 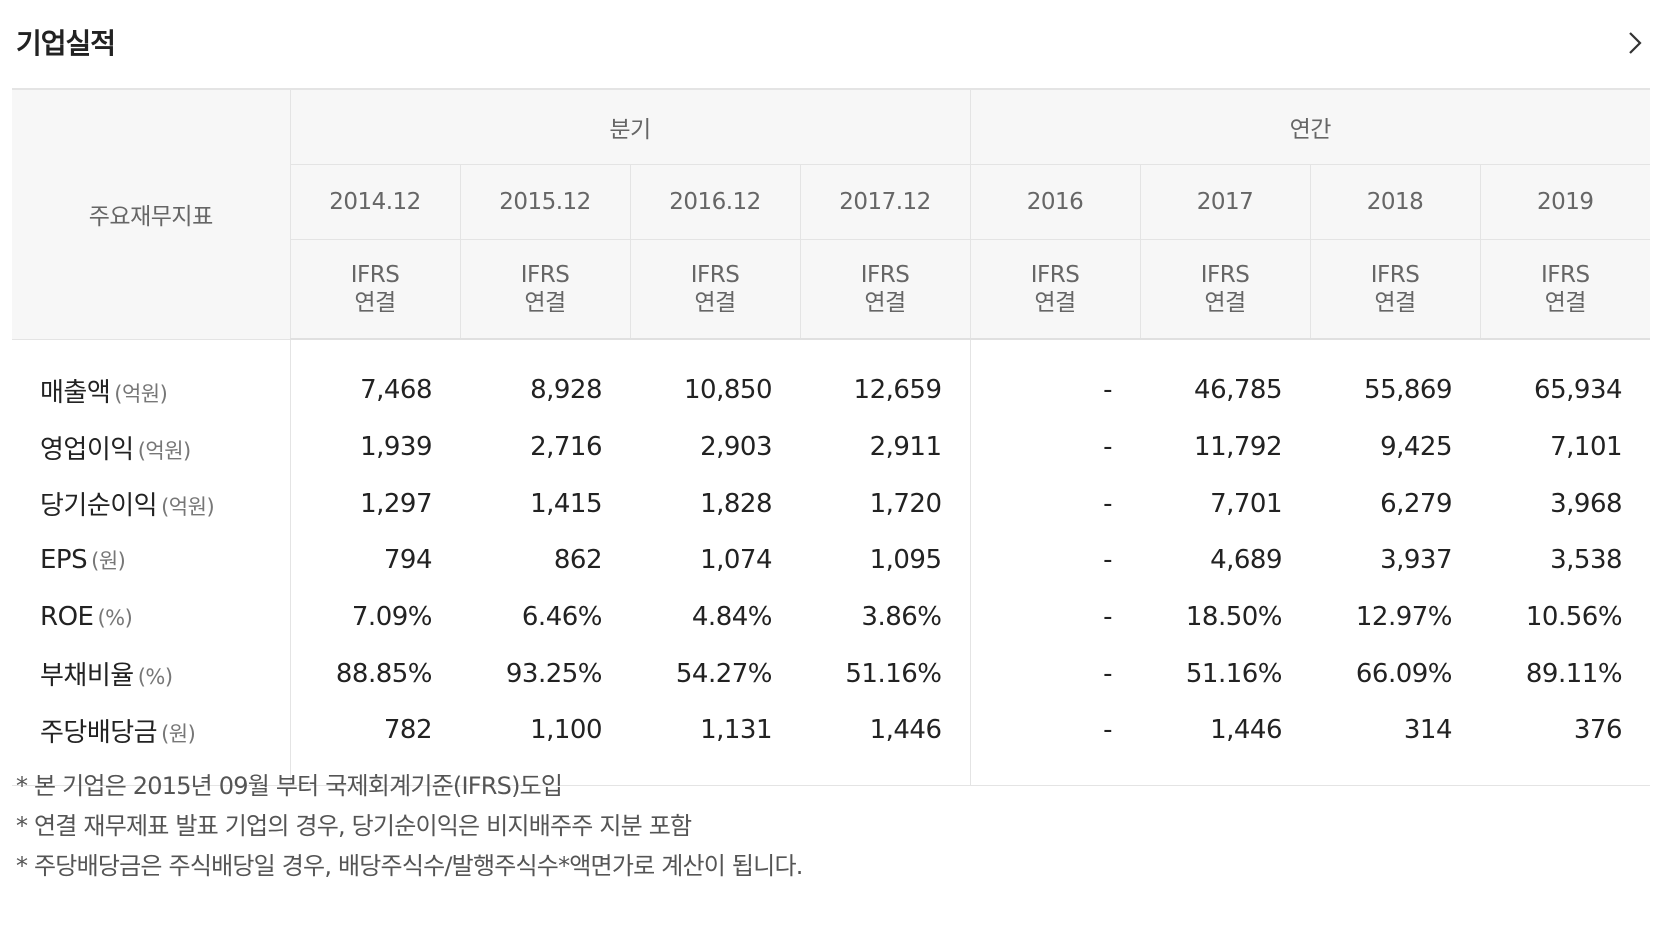 I want to click on metric-label: 당기순이익 (억원), so click(x=151, y=504).